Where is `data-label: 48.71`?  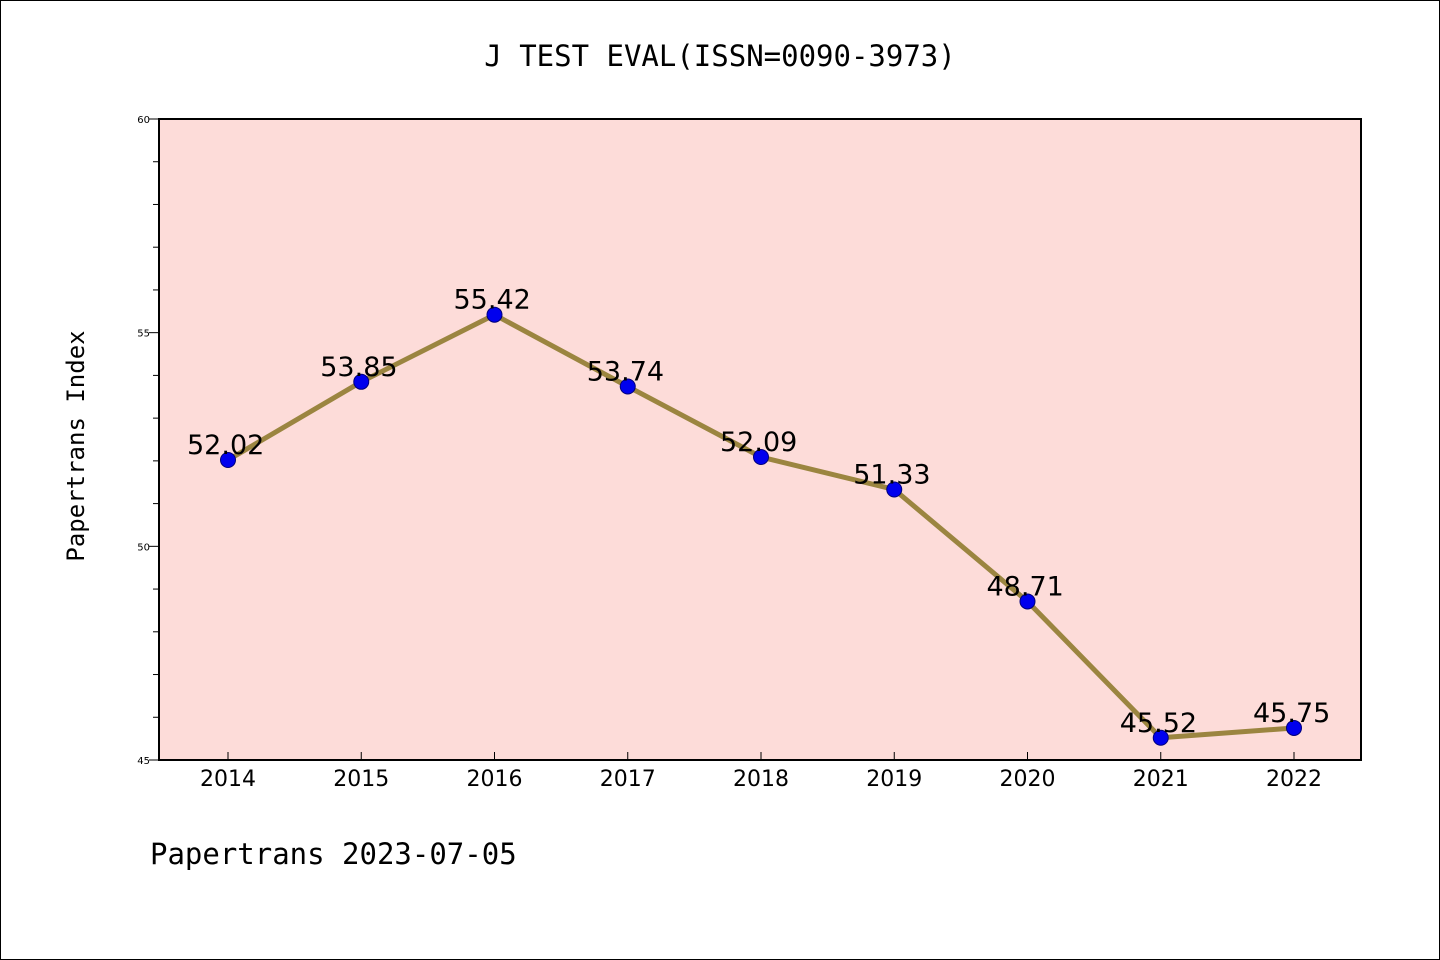
data-label: 48.71 is located at coordinates (1025, 586).